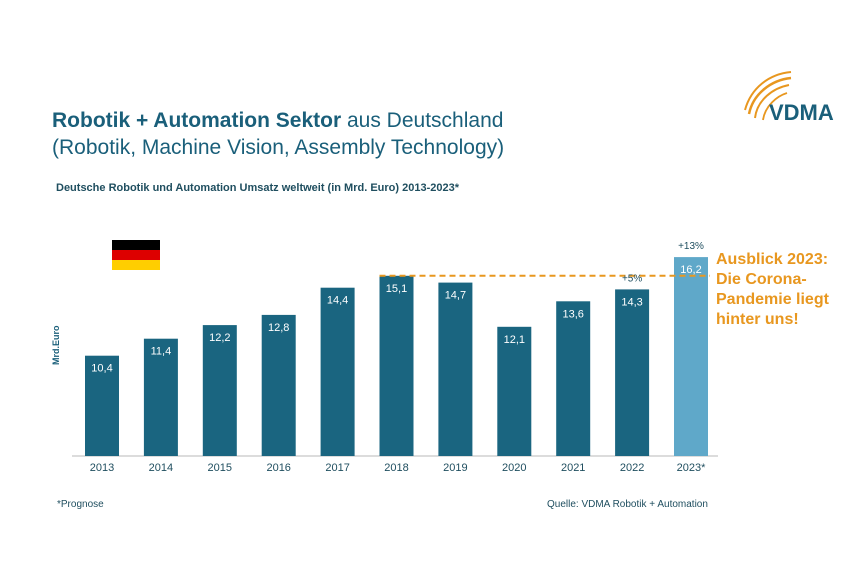 Image resolution: width=850 pixels, height=566 pixels. Describe the element at coordinates (136, 255) in the screenshot. I see `germany-flag-icon` at that location.